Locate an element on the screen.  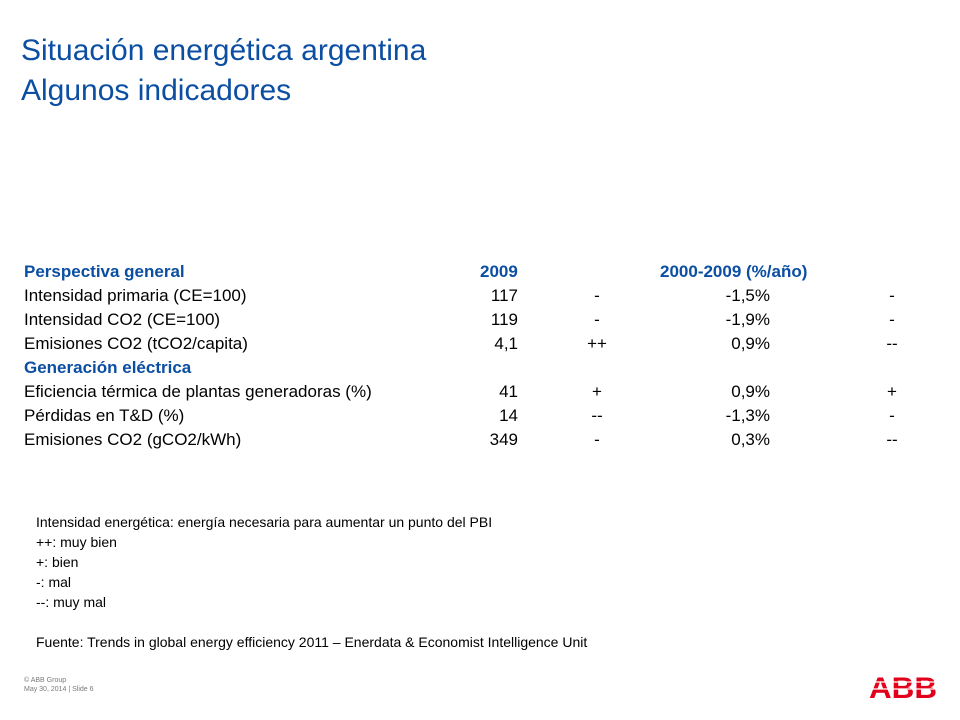
row-label: Intensidad CO2 (CE=100) is located at coordinates (122, 319).